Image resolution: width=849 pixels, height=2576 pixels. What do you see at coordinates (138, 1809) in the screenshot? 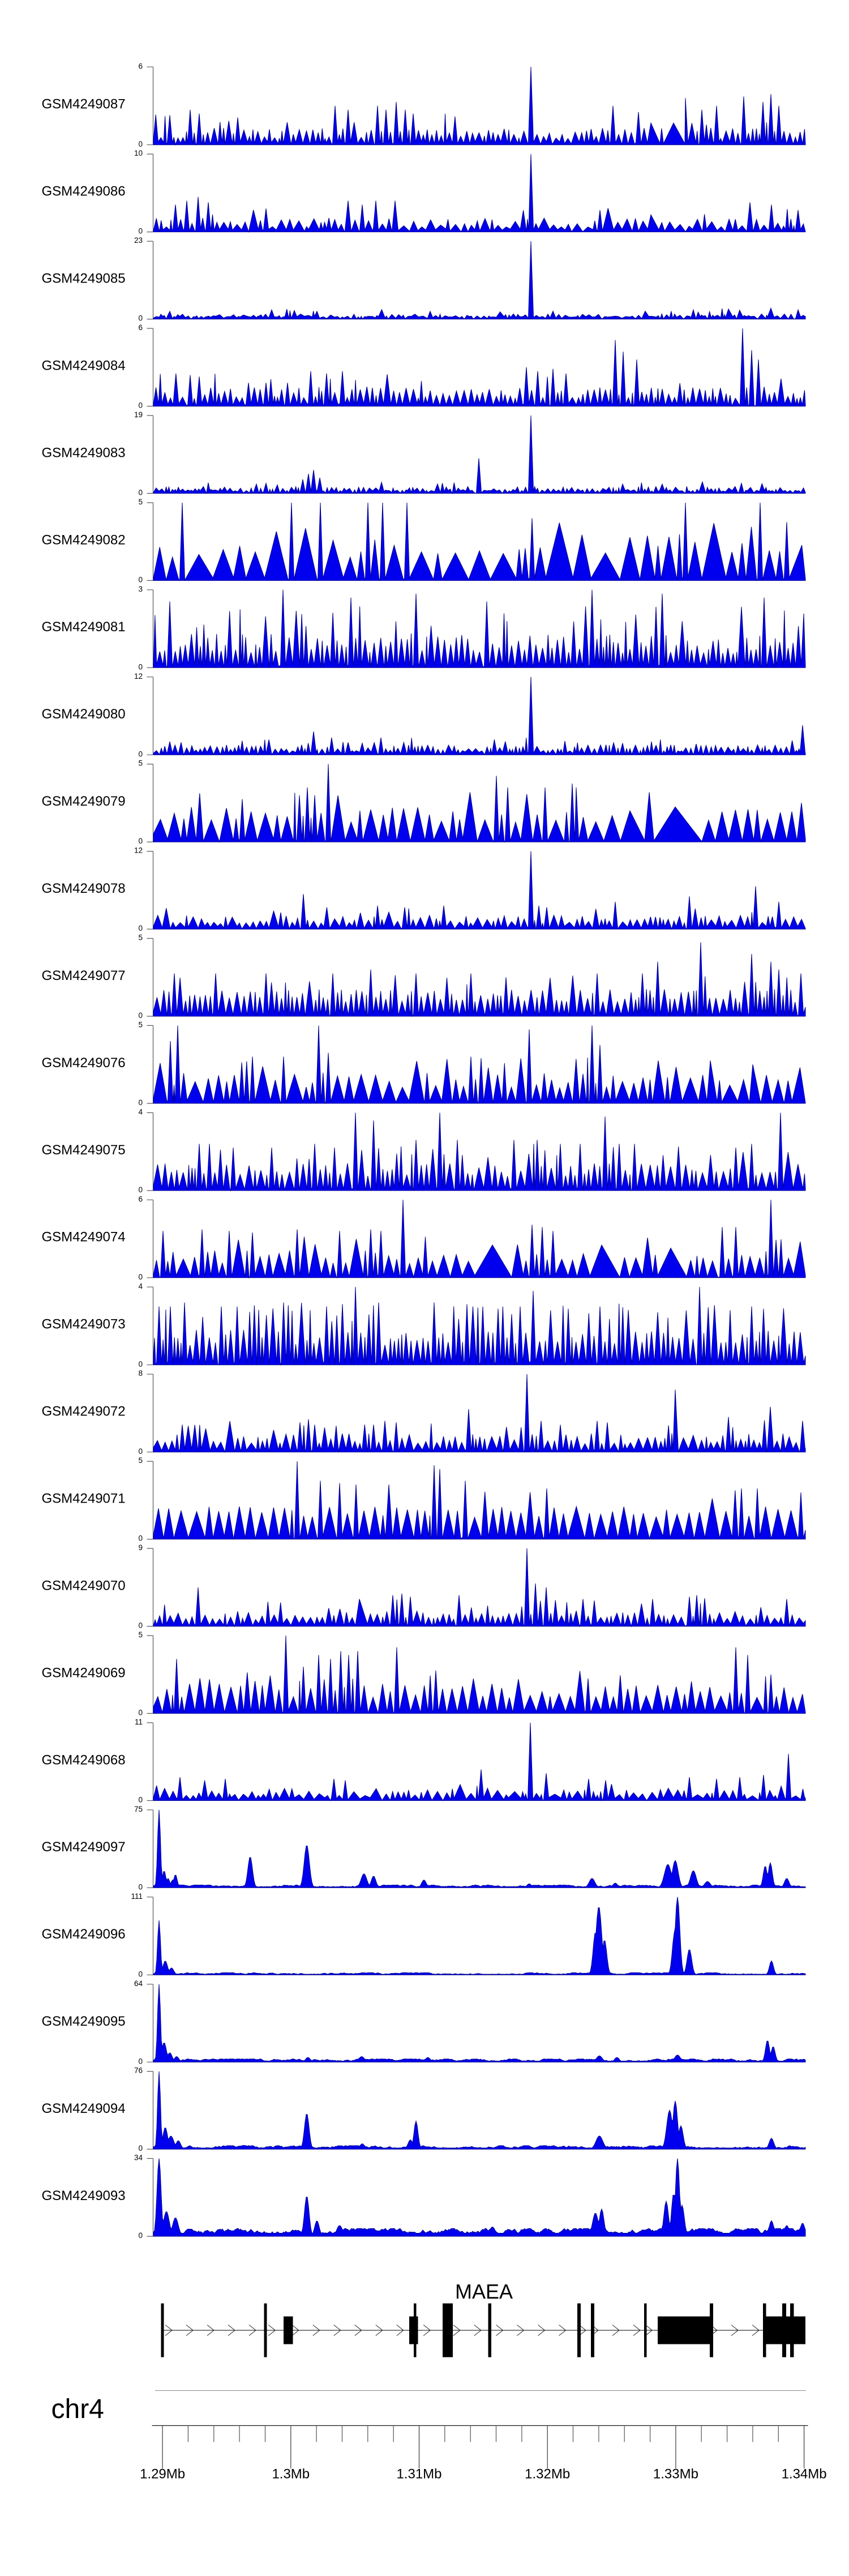
I see `svg-text: 75` at bounding box center [138, 1809].